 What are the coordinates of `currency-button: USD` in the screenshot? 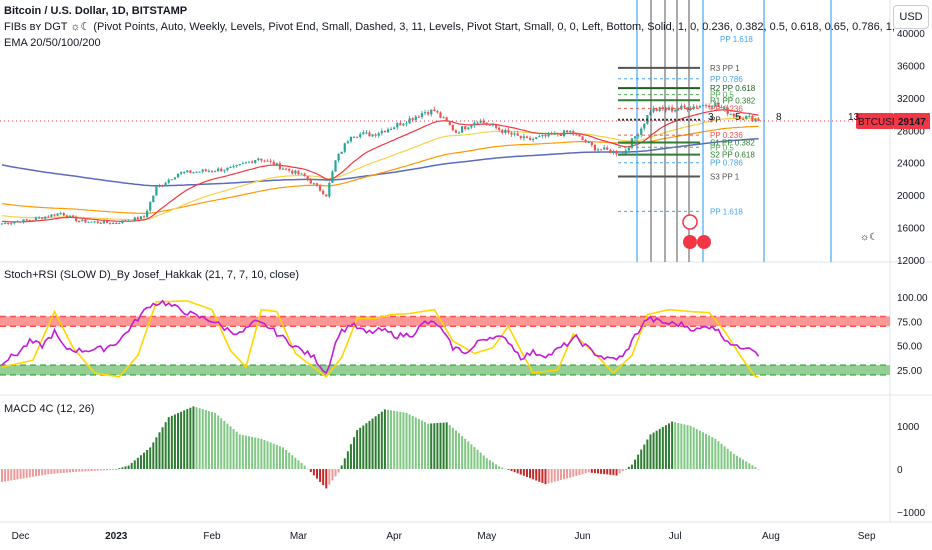 It's located at (911, 17).